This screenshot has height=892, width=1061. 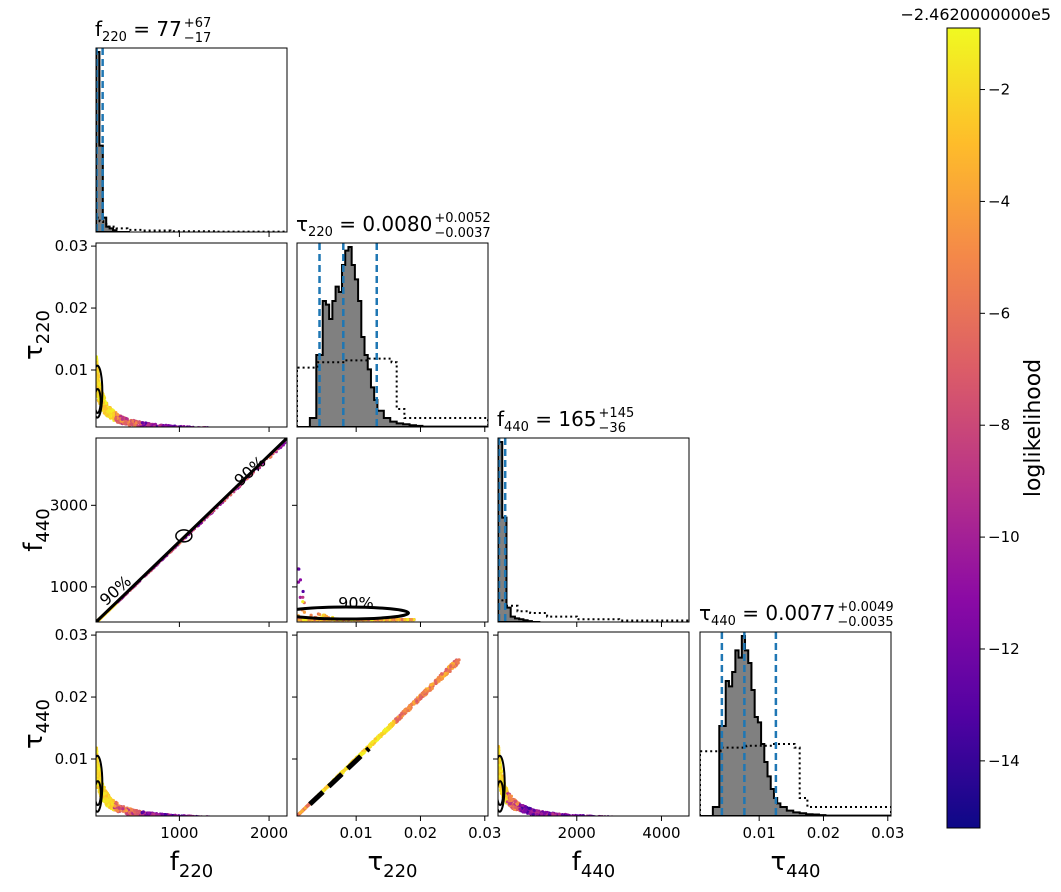 I want to click on title-minus-tau440: −0.0035, so click(x=865, y=622).